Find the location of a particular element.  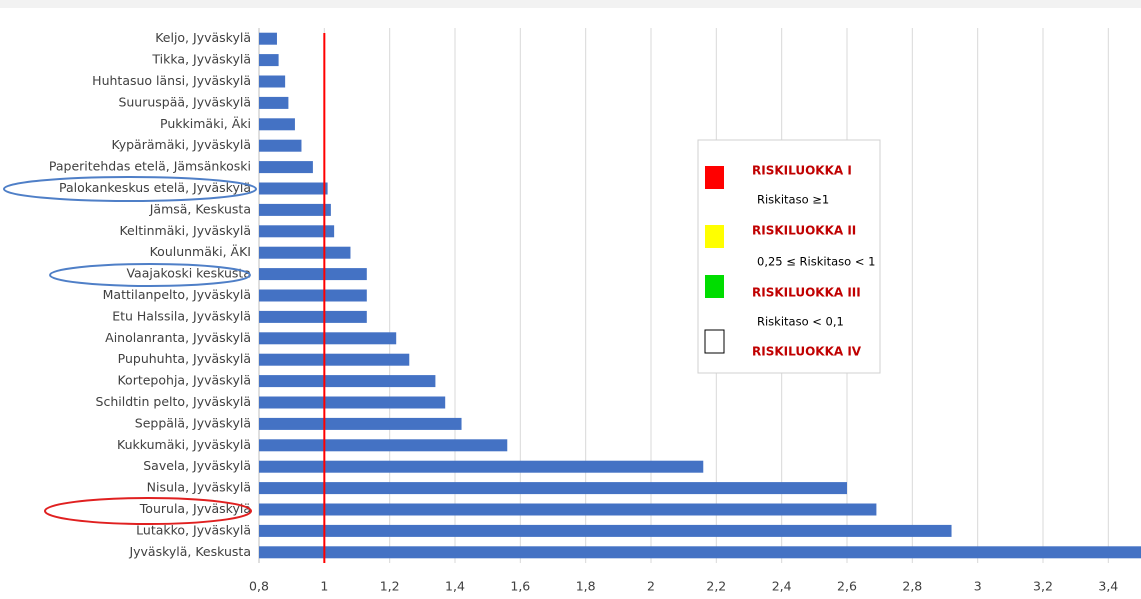

legend-box is located at coordinates (789, 256).